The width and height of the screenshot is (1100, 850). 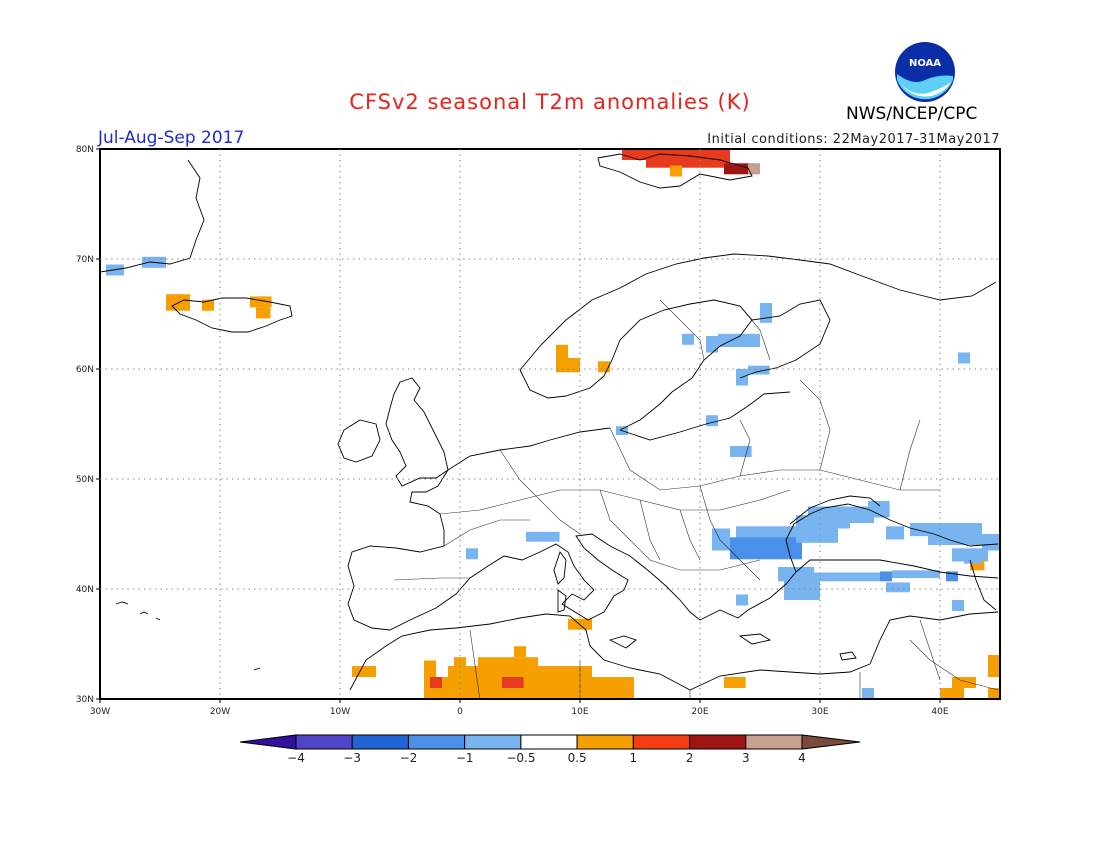 I want to click on agency-label: NWS/NCEP/CPC, so click(x=912, y=114).